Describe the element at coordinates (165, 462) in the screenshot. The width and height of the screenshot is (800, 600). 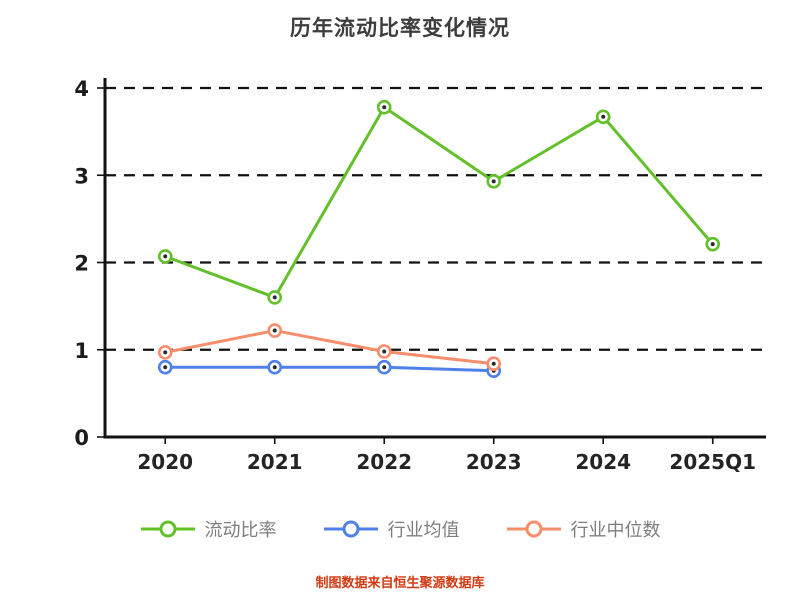
I see `svg-text: 2020` at that location.